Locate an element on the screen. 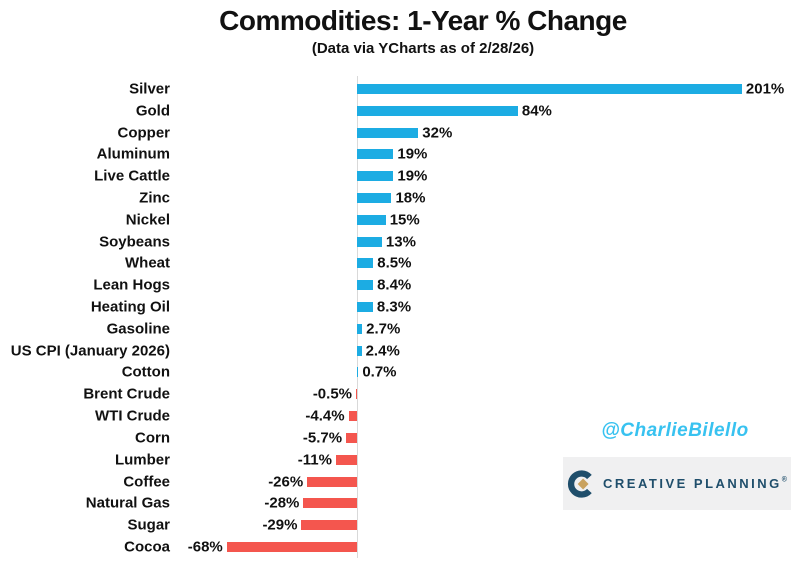 This screenshot has width=800, height=566. value-label: -28% is located at coordinates (282, 503).